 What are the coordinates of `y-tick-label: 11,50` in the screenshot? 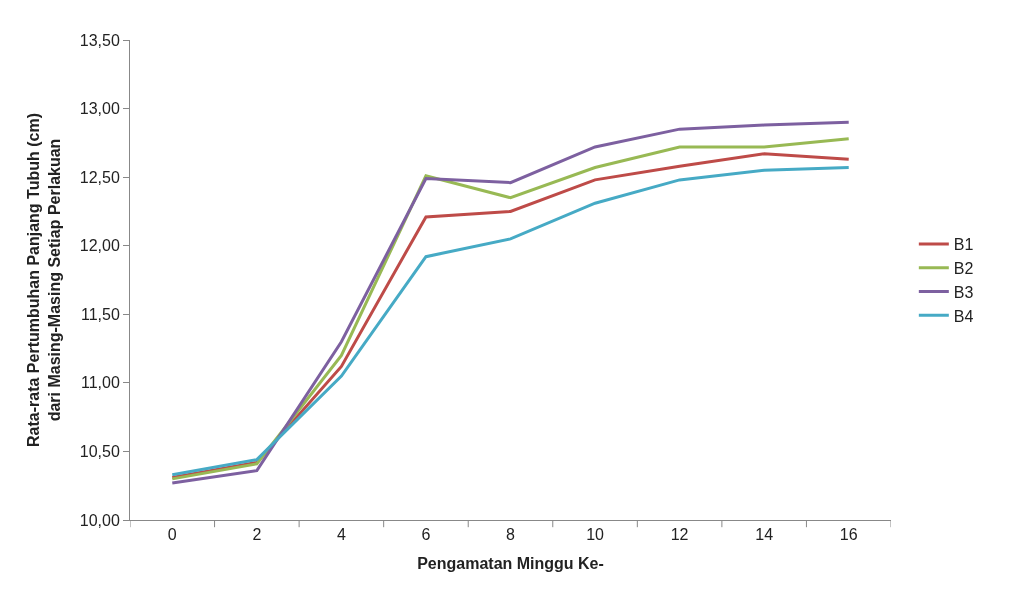 It's located at (100, 314).